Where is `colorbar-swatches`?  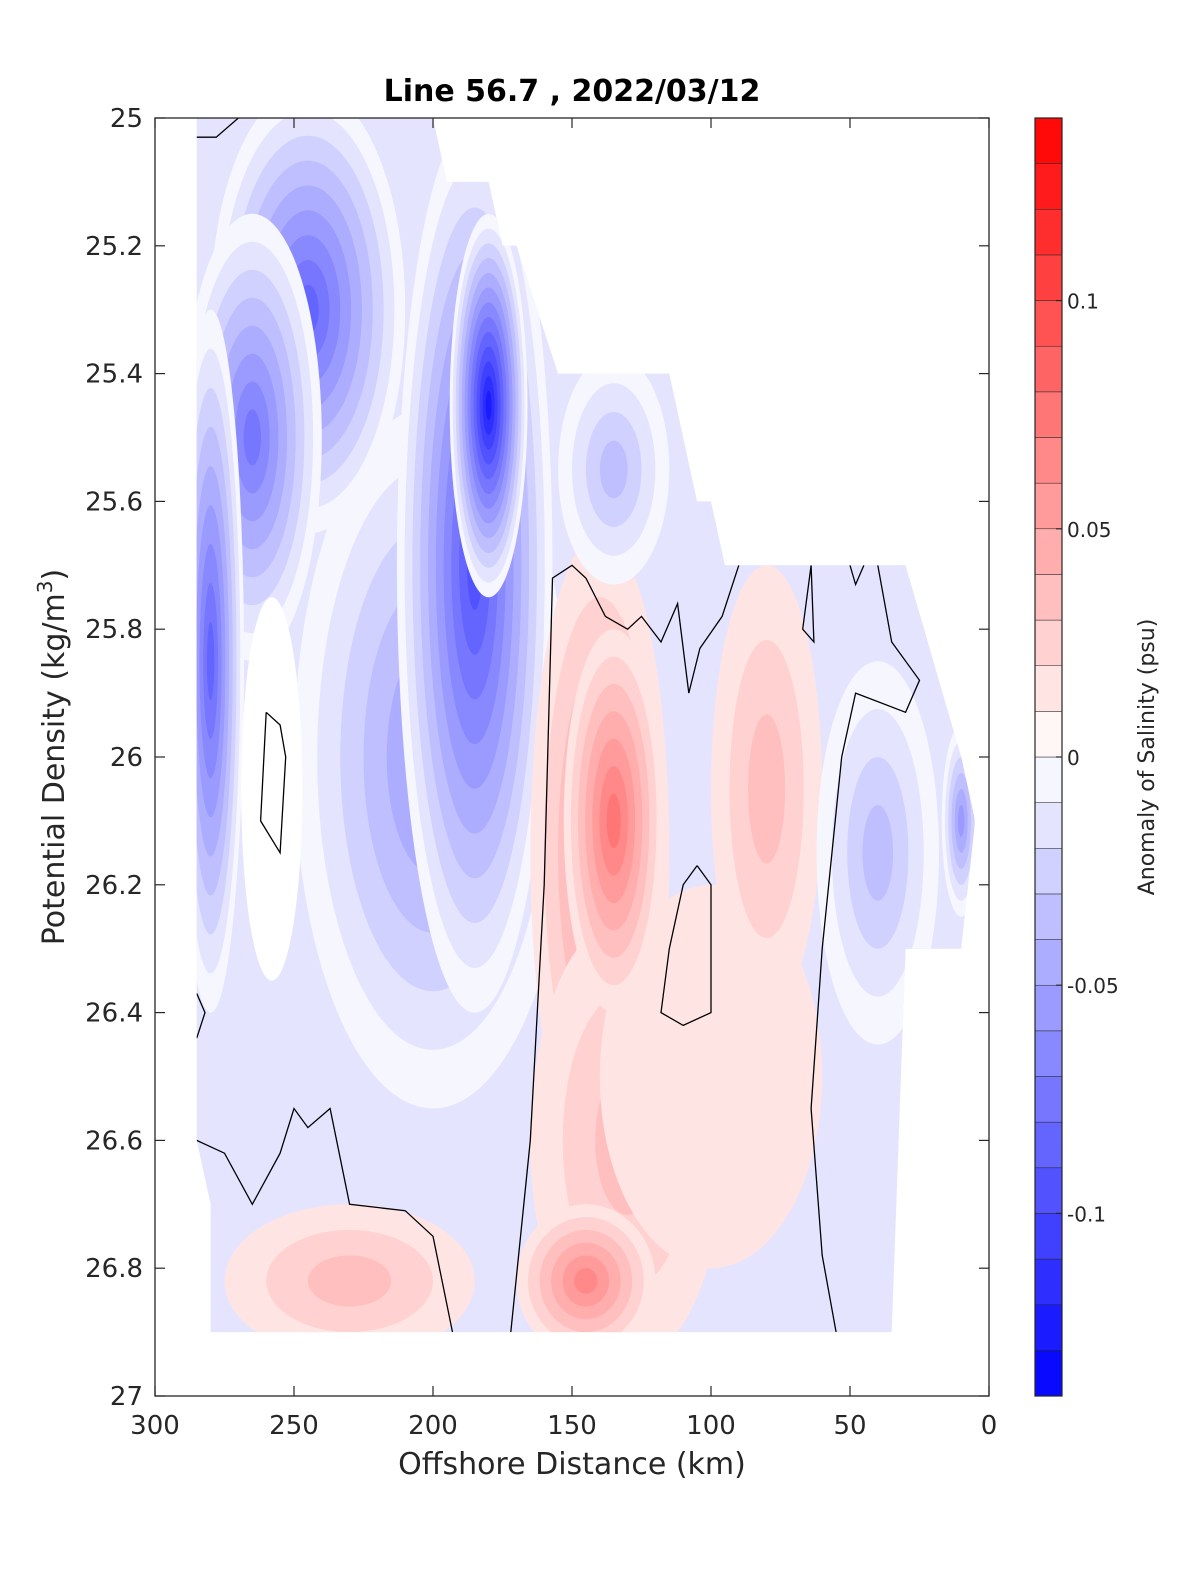 colorbar-swatches is located at coordinates (1048, 757).